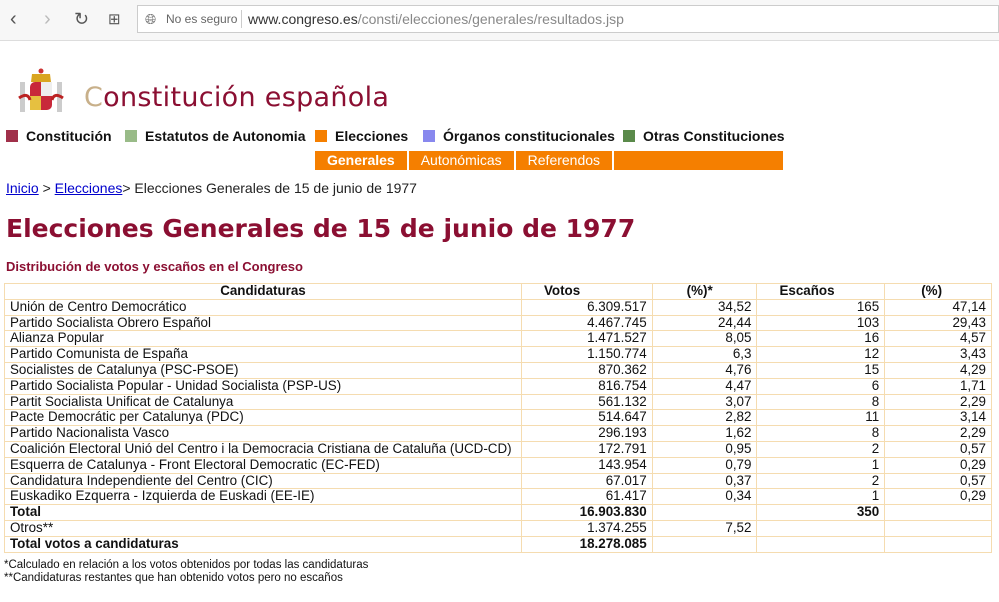  Describe the element at coordinates (704, 354) in the screenshot. I see `cell-pct-votos: 6,3` at that location.